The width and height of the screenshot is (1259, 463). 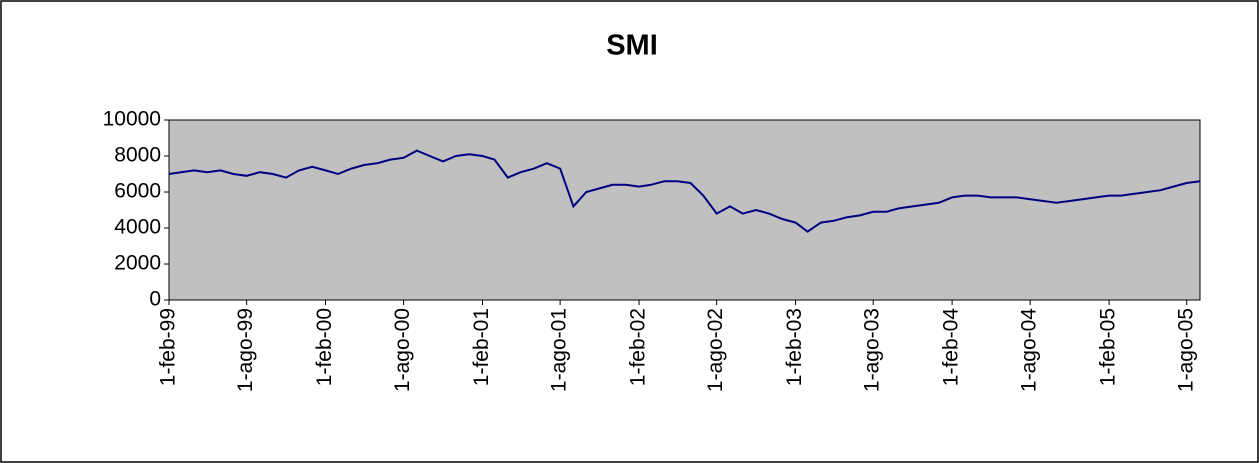 I want to click on x-tick-label: 1-feb-03, so click(x=794, y=347).